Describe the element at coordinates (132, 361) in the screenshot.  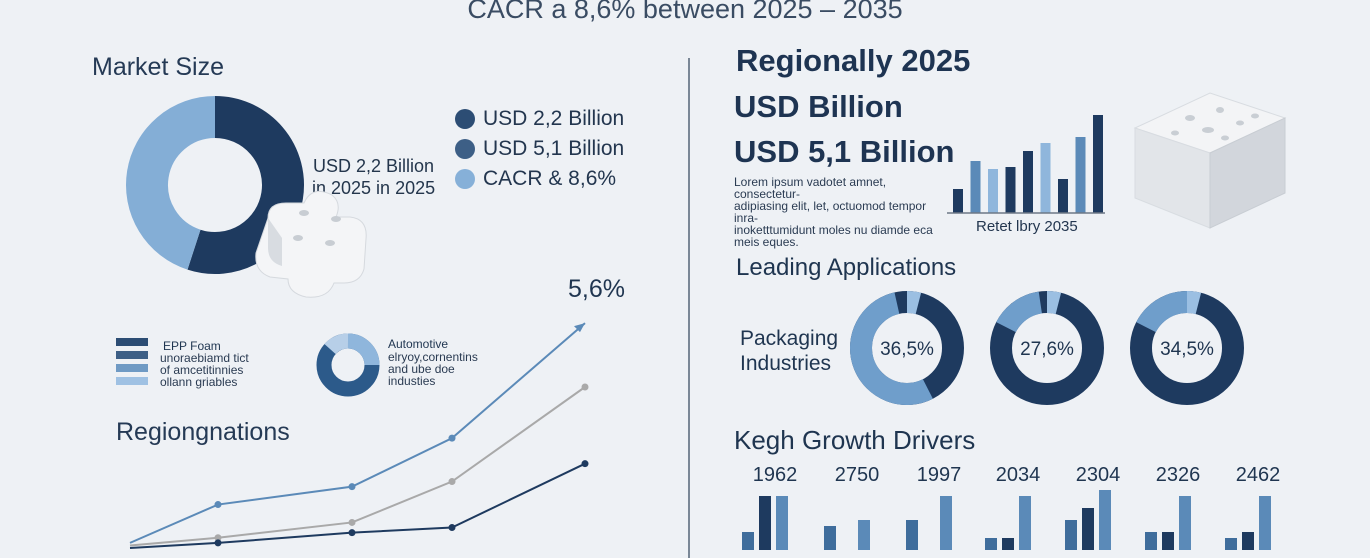
I see `epp-swatches` at that location.